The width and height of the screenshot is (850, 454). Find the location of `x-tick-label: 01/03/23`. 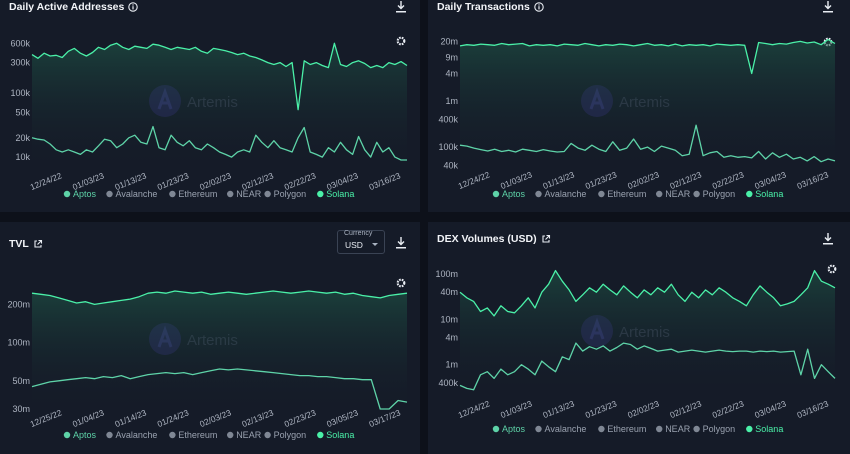

x-tick-label: 01/03/23 is located at coordinates (516, 409).